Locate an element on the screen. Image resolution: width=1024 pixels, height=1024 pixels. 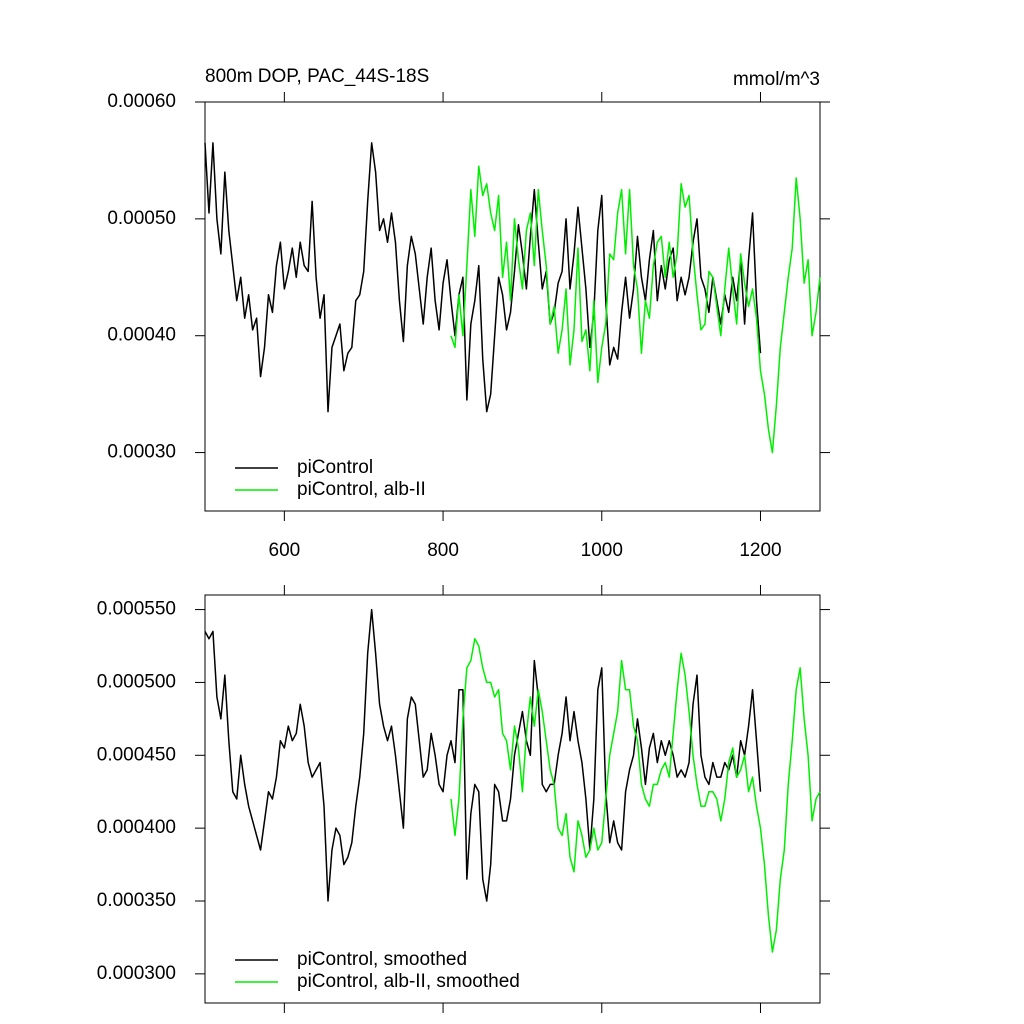
x-tick-label: 600 is located at coordinates (285, 550).